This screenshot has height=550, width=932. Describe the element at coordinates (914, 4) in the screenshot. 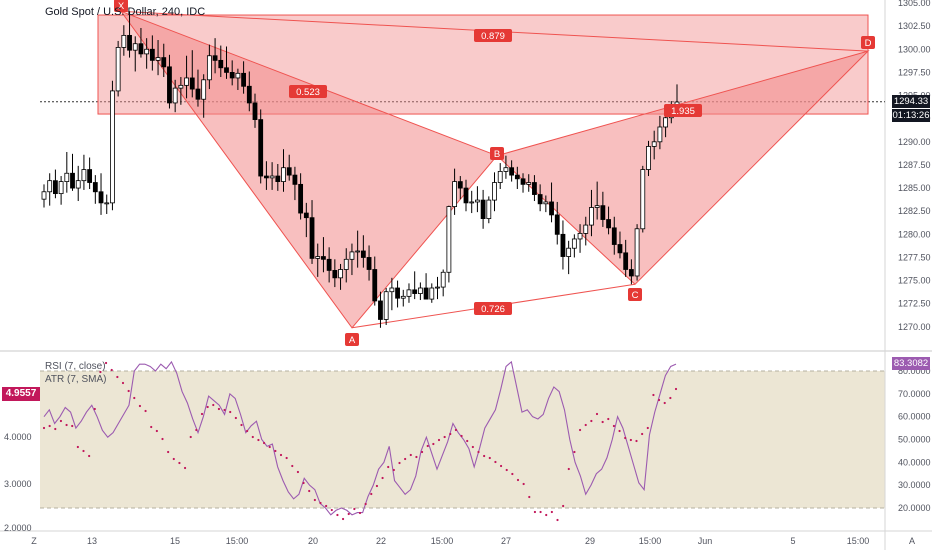

I see `price-tick-label: 1305.00` at that location.